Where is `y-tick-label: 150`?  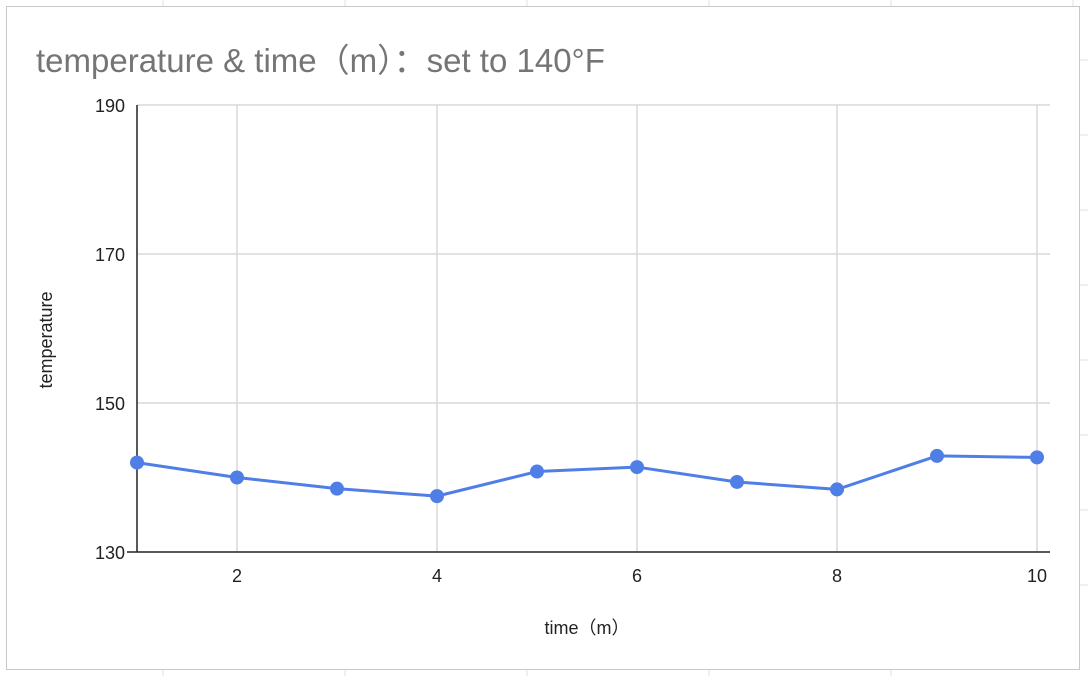
y-tick-label: 150 is located at coordinates (110, 404).